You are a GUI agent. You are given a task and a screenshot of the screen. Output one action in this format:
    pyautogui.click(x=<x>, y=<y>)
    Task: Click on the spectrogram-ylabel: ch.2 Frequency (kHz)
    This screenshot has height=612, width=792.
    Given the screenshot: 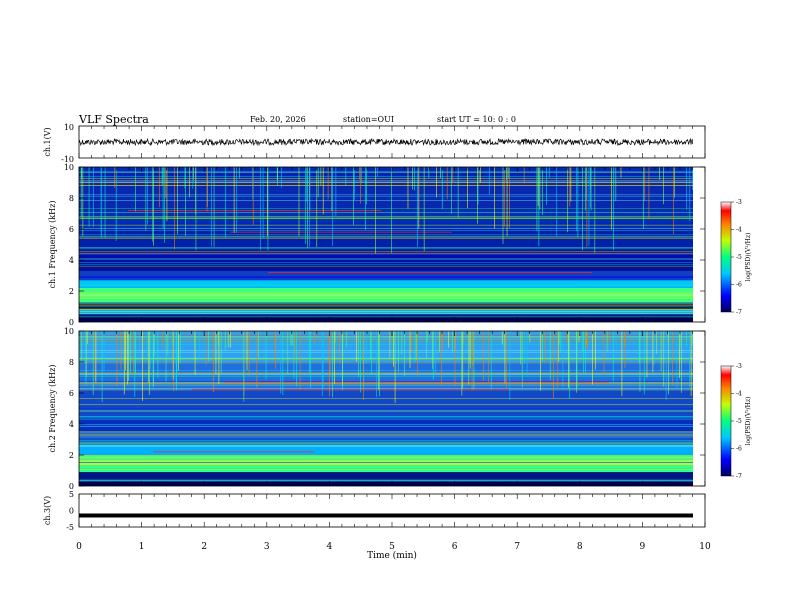 What is the action you would take?
    pyautogui.click(x=52, y=409)
    